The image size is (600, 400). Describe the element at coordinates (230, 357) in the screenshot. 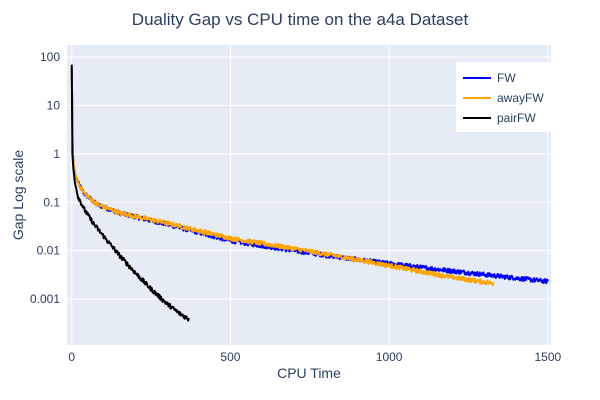

I see `x-tick-label: 500` at that location.